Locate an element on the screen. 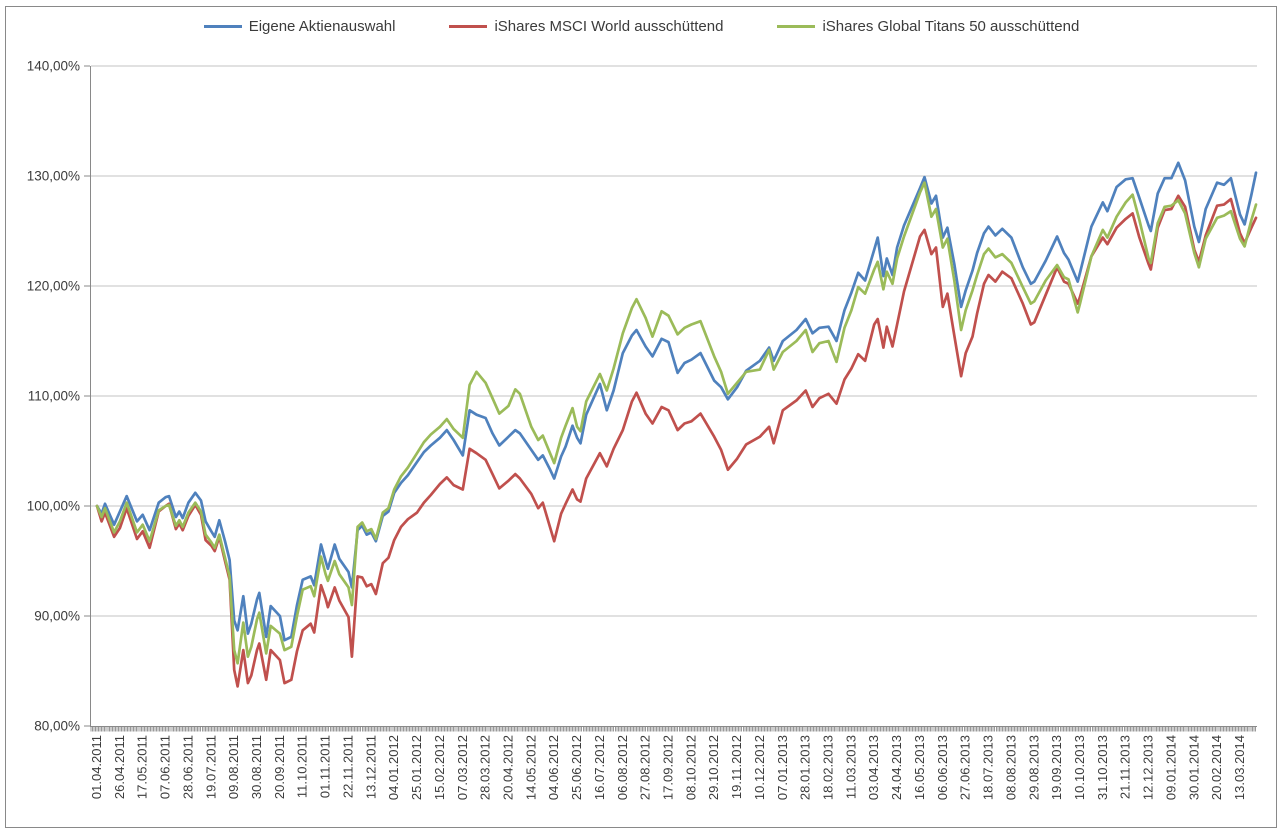  legend-label: Eigene Aktienauswahl is located at coordinates (322, 26).